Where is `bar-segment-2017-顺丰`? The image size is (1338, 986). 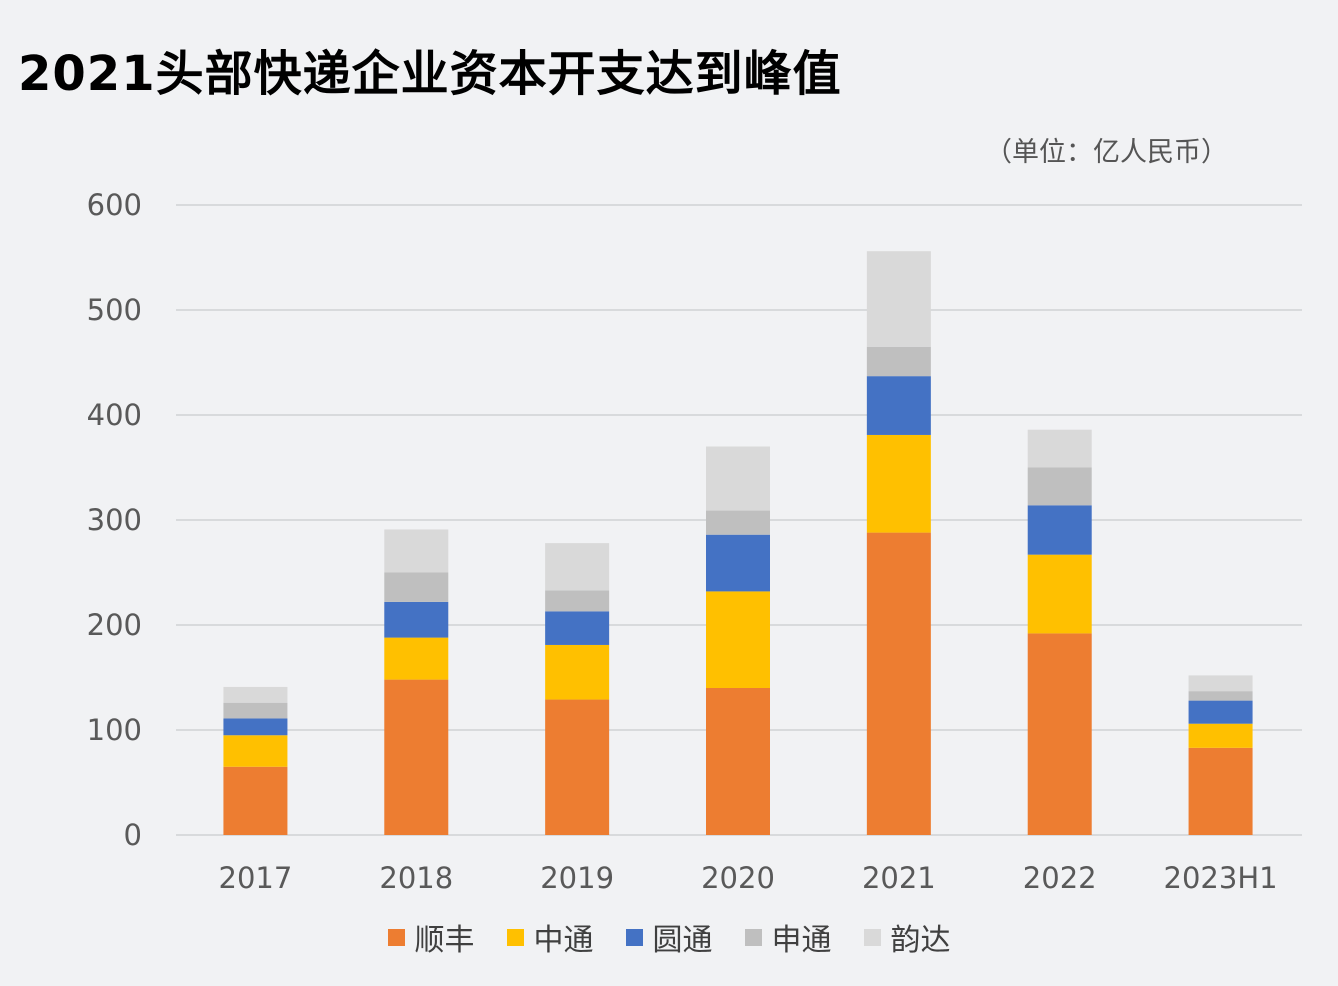 bar-segment-2017-顺丰 is located at coordinates (255, 800).